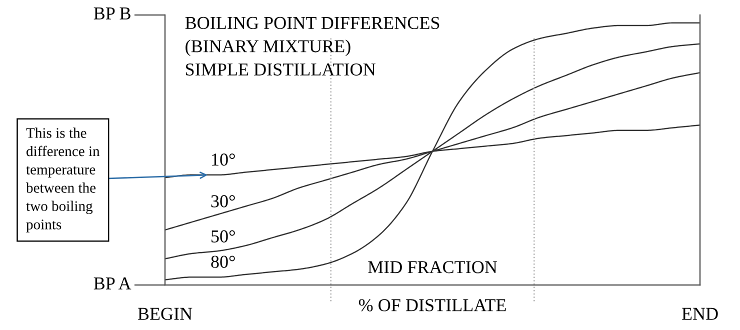 Image resolution: width=740 pixels, height=330 pixels. What do you see at coordinates (112, 14) in the screenshot?
I see `text: BP B` at bounding box center [112, 14].